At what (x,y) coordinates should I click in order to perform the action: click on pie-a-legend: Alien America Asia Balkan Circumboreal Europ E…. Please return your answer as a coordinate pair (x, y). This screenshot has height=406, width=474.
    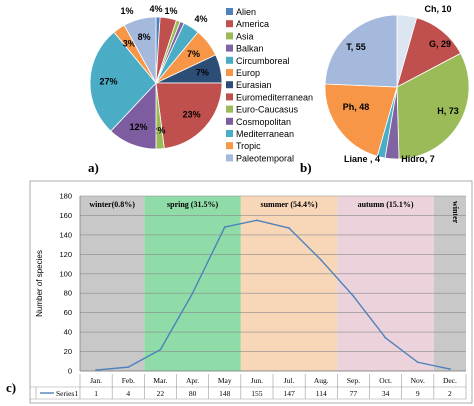
    Looking at the image, I should click on (269, 85).